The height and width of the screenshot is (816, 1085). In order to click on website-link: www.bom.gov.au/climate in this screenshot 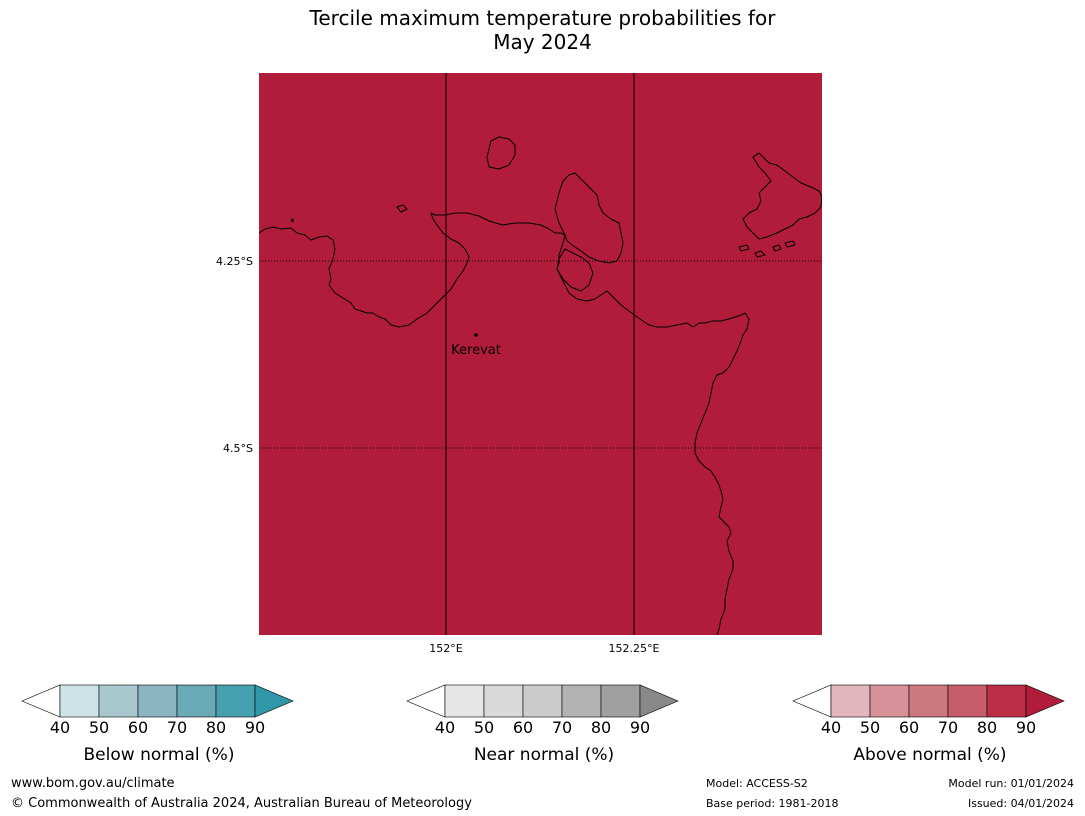, I will do `click(93, 783)`.